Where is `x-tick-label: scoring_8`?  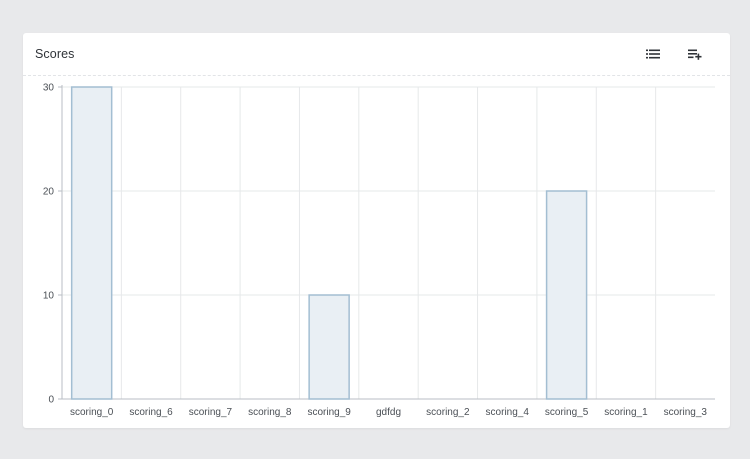
x-tick-label: scoring_8 is located at coordinates (270, 412).